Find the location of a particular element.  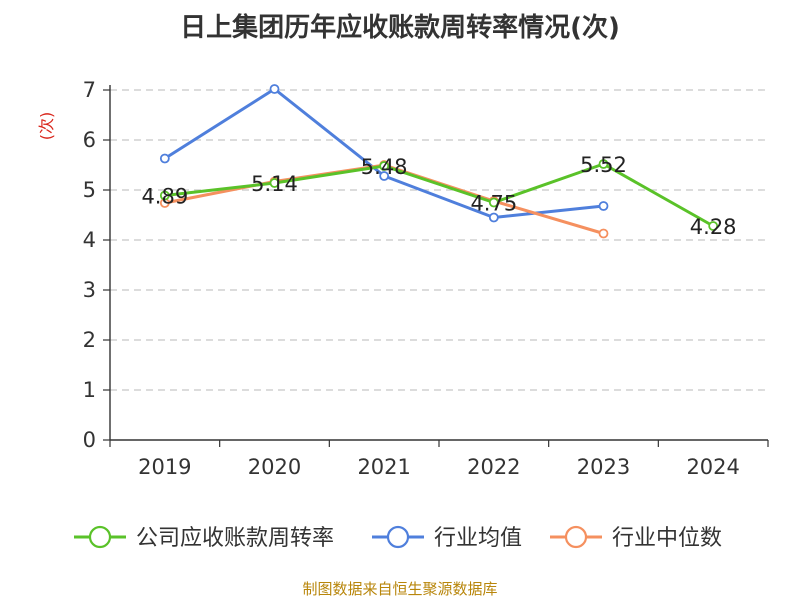

data-label: 5.14 is located at coordinates (274, 184).